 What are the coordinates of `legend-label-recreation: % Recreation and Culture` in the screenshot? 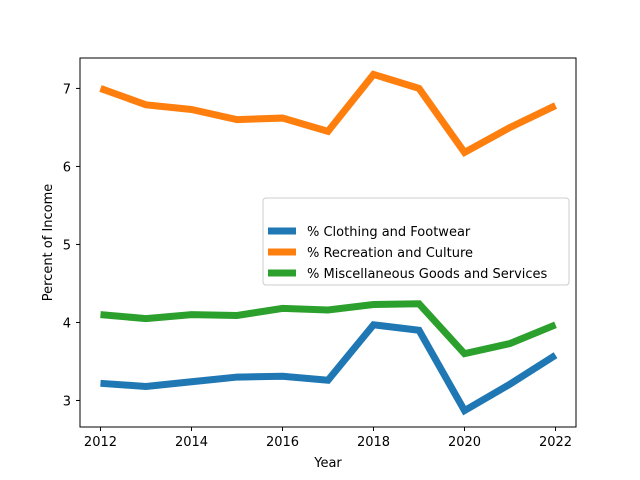 It's located at (390, 253).